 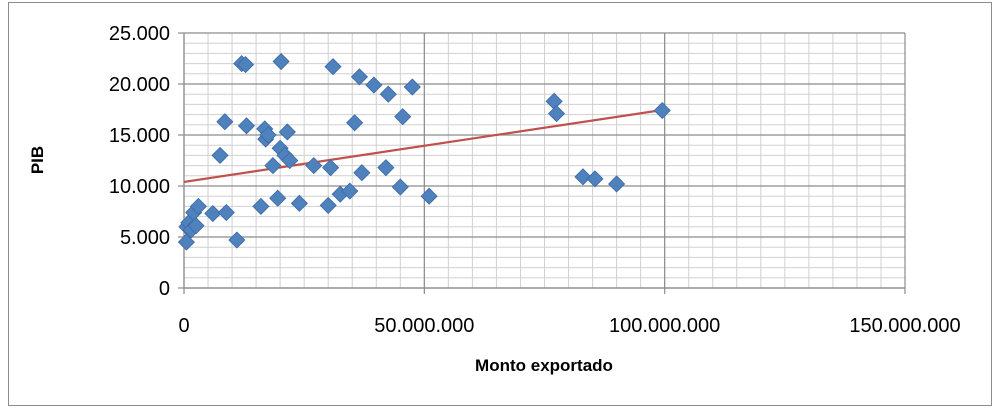 I want to click on x-tick-label: 0, so click(x=183, y=326).